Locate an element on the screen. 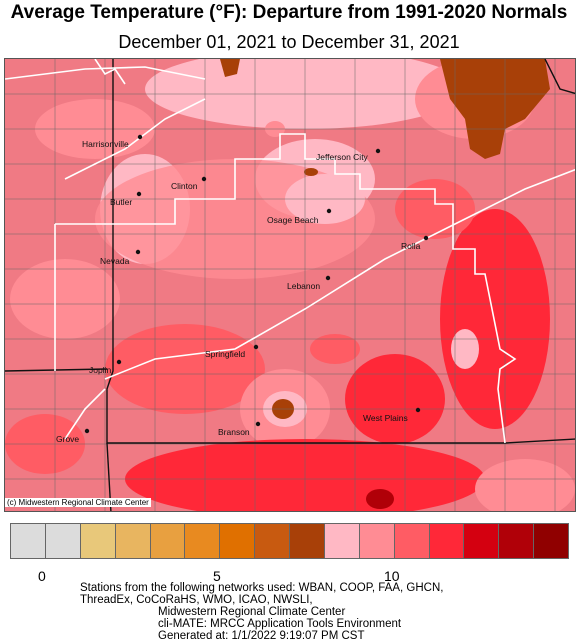 This screenshot has height=644, width=578. city-label-jefferson-city: Jefferson City is located at coordinates (342, 157).